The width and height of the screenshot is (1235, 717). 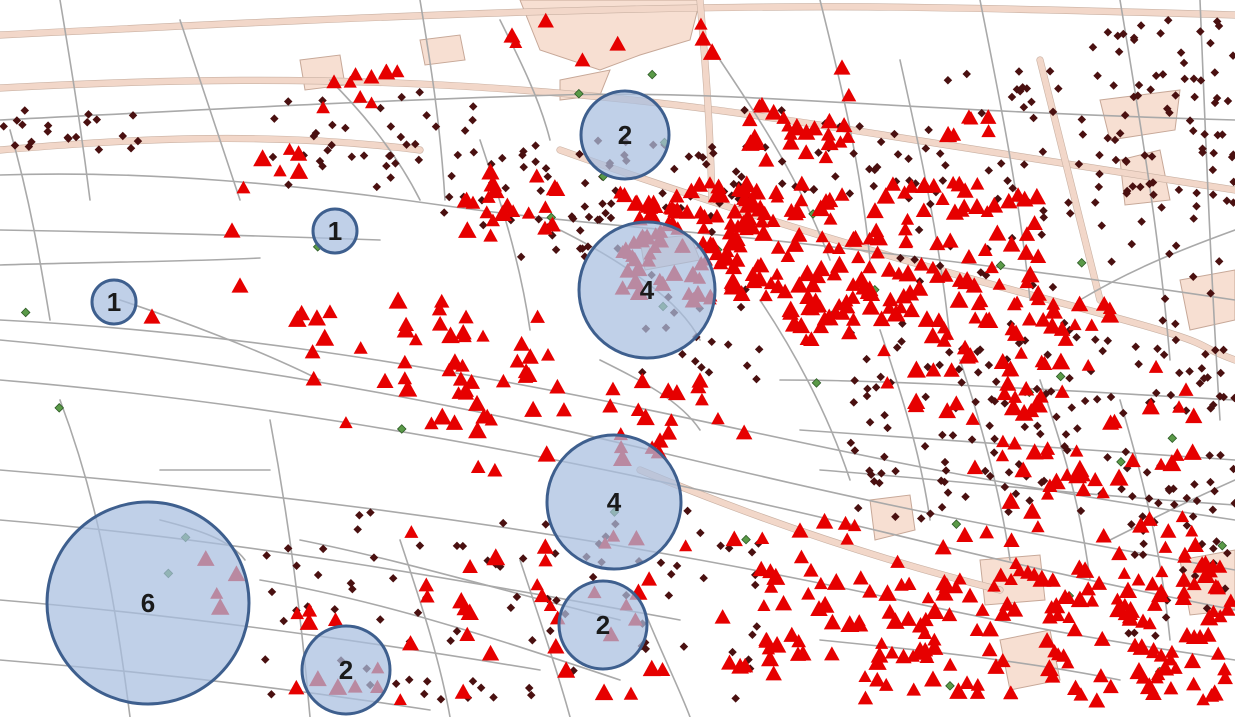 I want to click on major-road, so click(x=820, y=530).